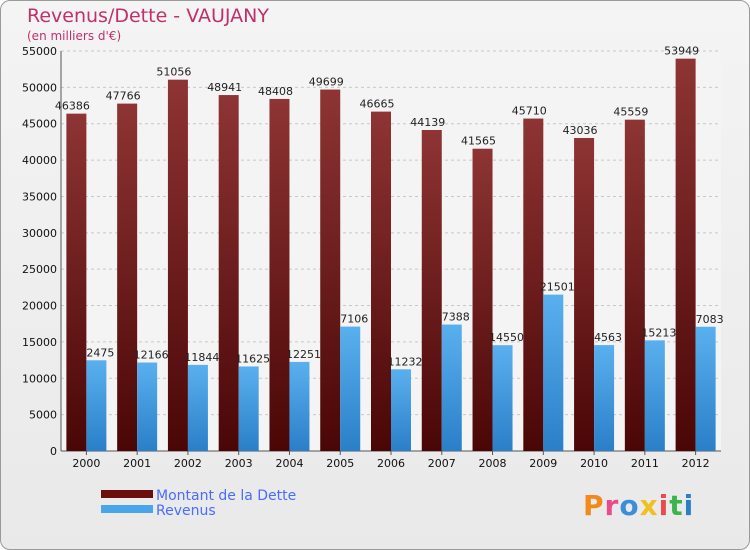 This screenshot has width=750, height=550. Describe the element at coordinates (340, 463) in the screenshot. I see `x-tick-label: 2005` at that location.